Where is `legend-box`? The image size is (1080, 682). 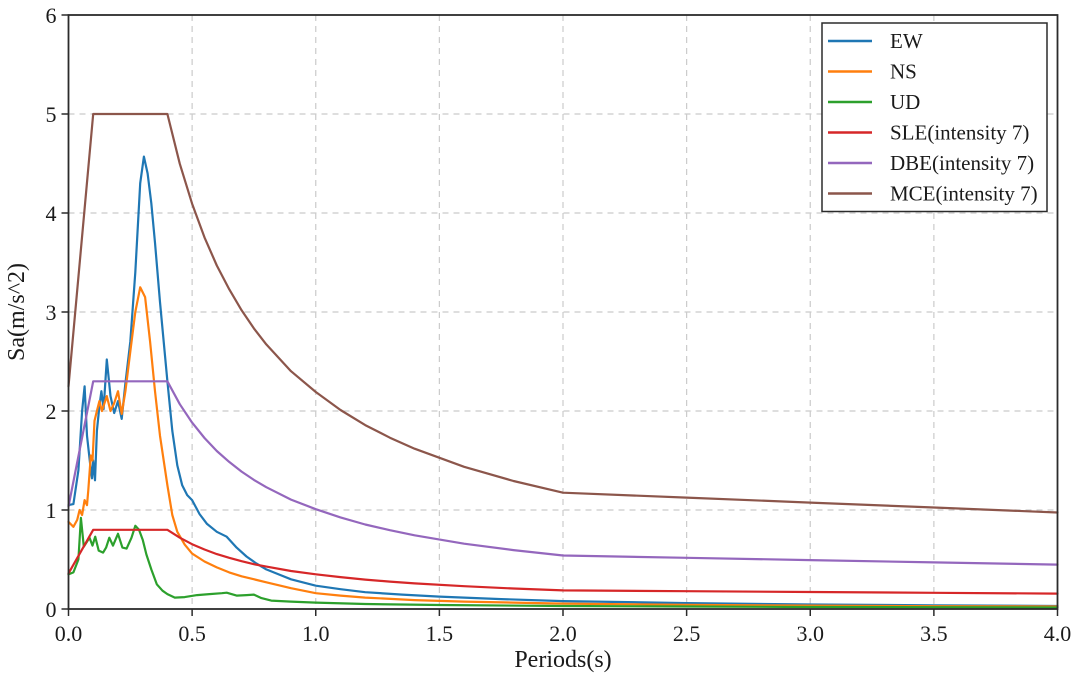 legend-box is located at coordinates (934, 117).